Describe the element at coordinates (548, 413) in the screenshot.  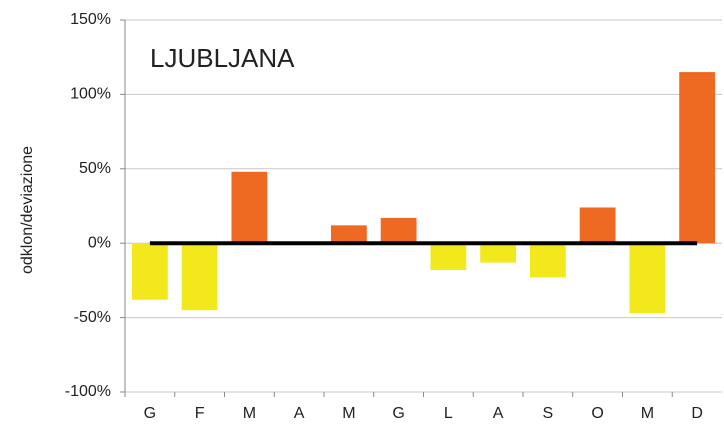
I see `x-tick-label: S` at that location.